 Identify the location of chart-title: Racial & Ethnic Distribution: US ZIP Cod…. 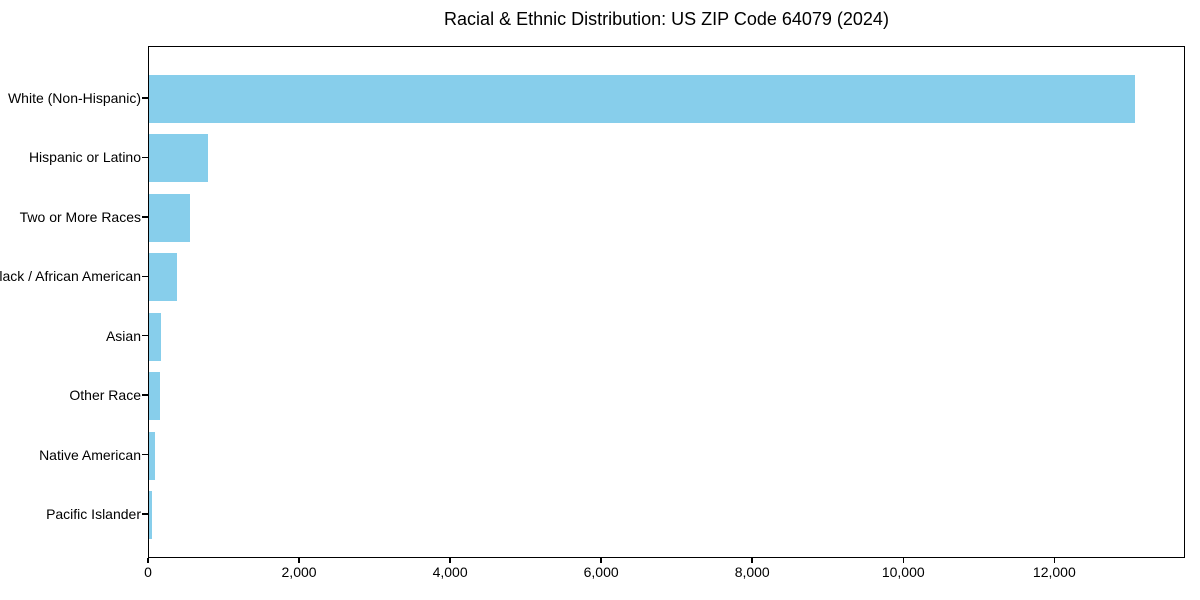
(666, 19).